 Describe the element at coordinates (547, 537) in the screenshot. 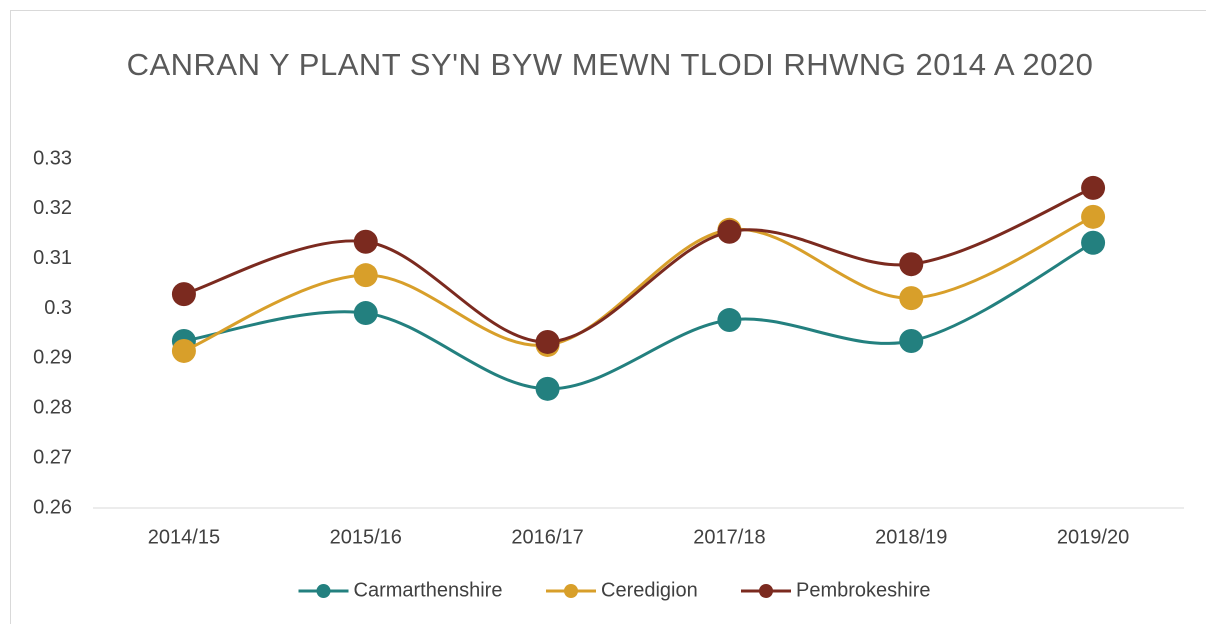

I see `x-tick-label: 2016/17` at that location.